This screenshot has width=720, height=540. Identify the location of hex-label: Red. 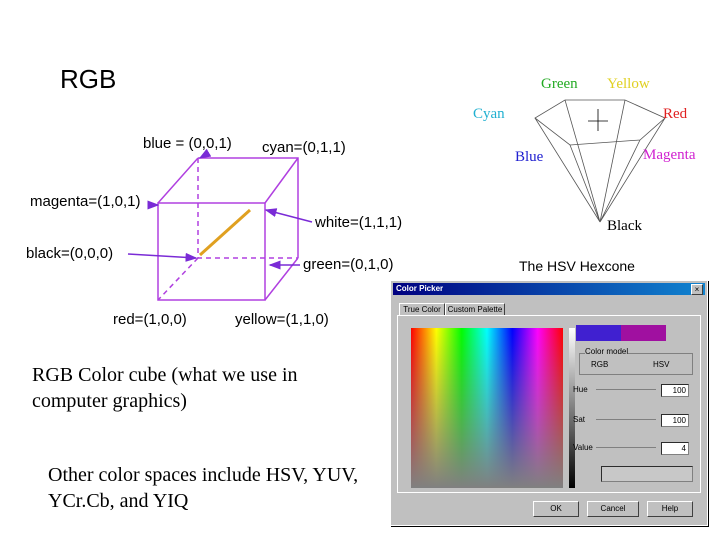
(675, 114).